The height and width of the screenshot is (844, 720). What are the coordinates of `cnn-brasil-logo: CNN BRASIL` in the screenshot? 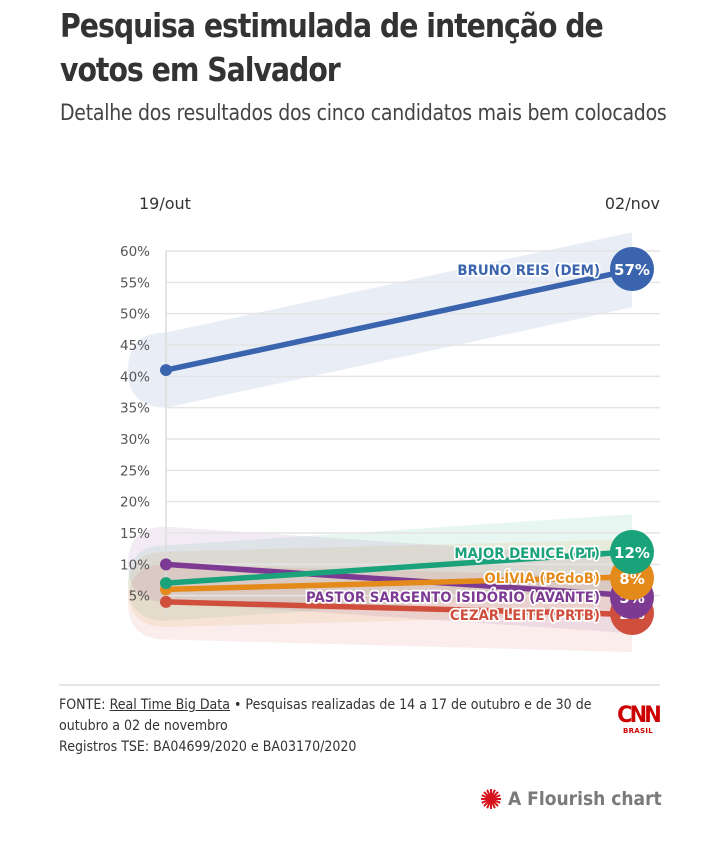 It's located at (638, 720).